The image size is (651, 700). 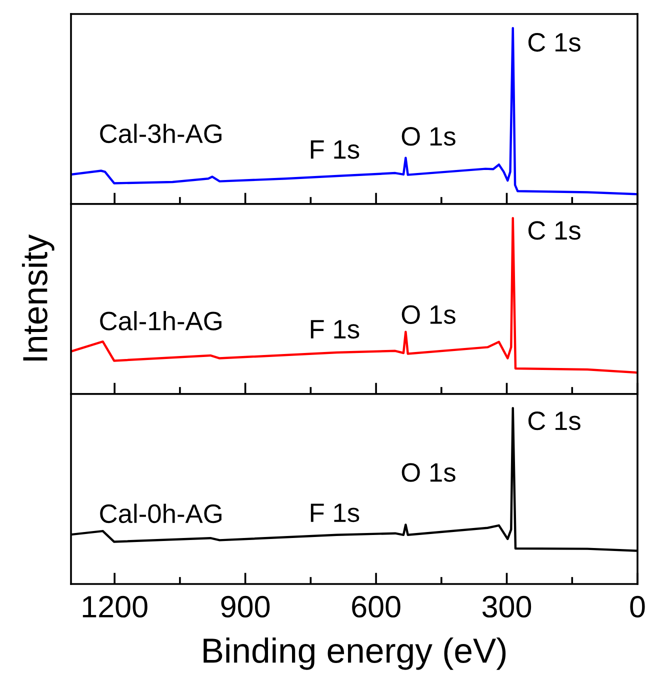 What do you see at coordinates (355, 653) in the screenshot?
I see `x-axis-title: Binding energy (eV)` at bounding box center [355, 653].